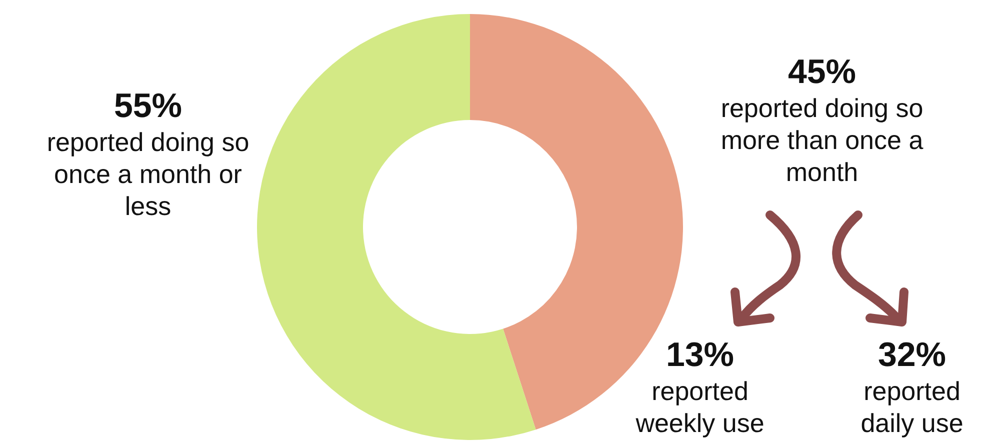 The image size is (985, 448). I want to click on text: reported daily use, so click(912, 407).